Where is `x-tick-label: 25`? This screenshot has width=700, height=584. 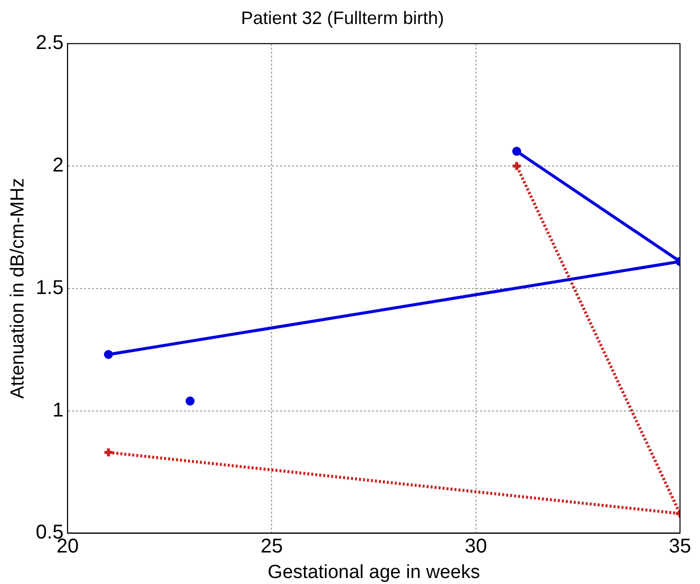 x-tick-label: 25 is located at coordinates (271, 547).